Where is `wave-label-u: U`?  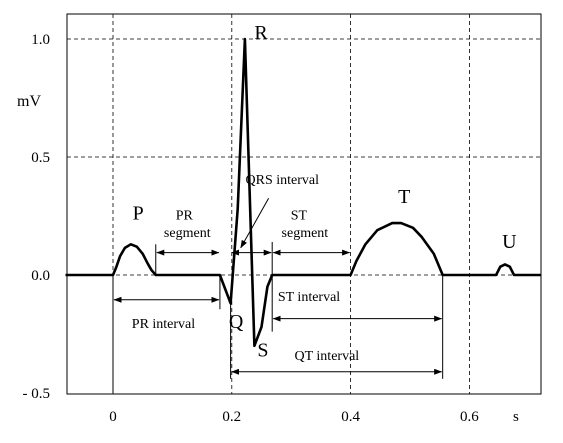 wave-label-u: U is located at coordinates (509, 242).